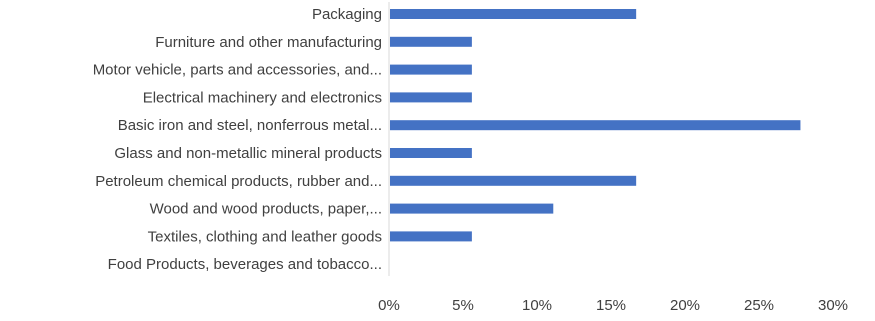 The height and width of the screenshot is (321, 875). I want to click on x-tick-label: 30%, so click(833, 305).